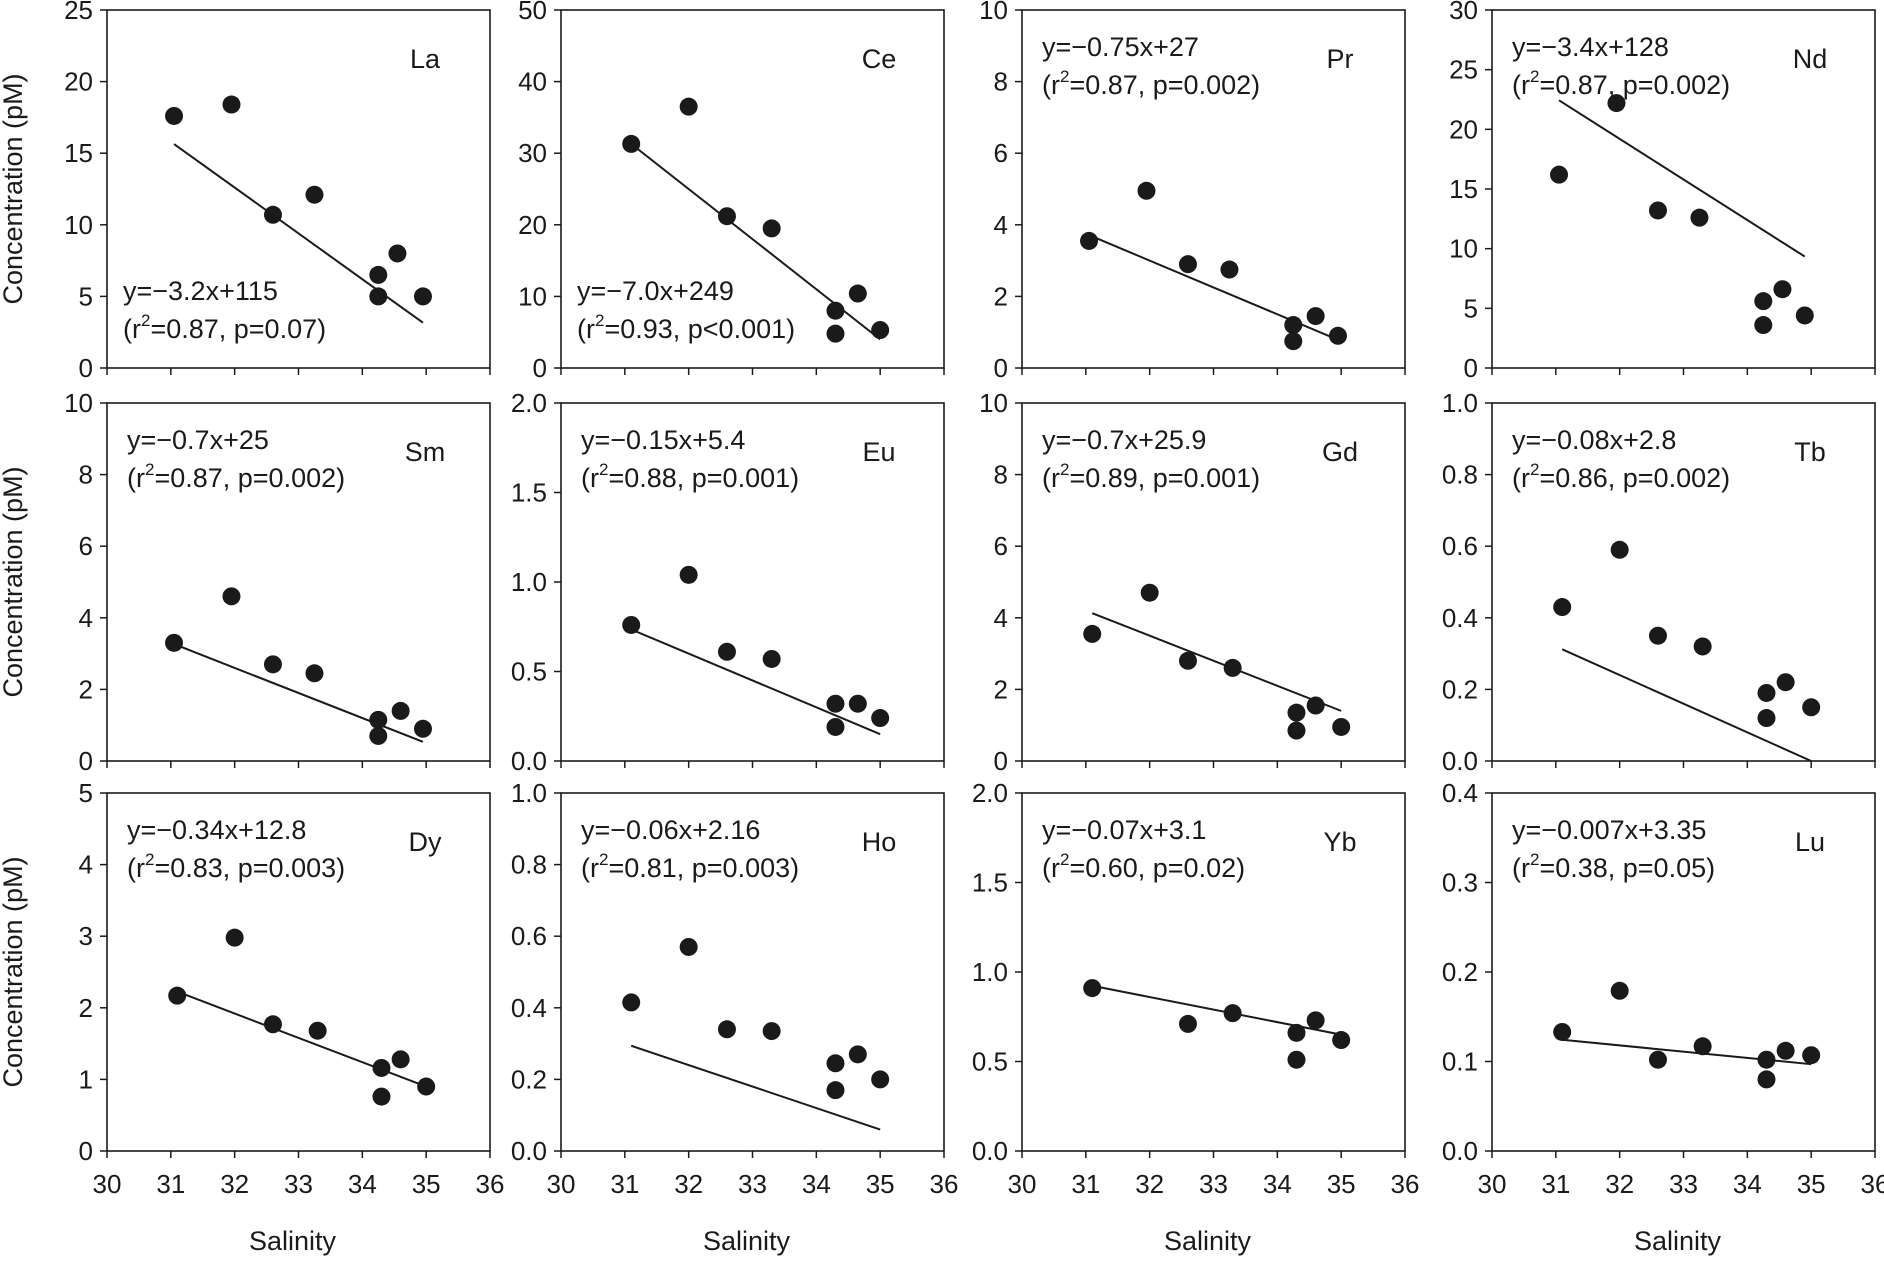 This screenshot has width=1884, height=1261. Describe the element at coordinates (425, 59) in the screenshot. I see `element-label: La` at that location.